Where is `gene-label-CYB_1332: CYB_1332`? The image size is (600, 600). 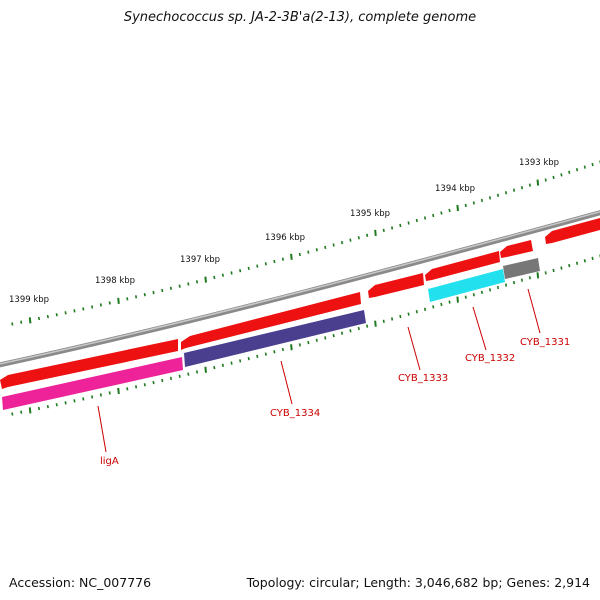
gene-label-CYB_1332: CYB_1332 is located at coordinates (490, 358).